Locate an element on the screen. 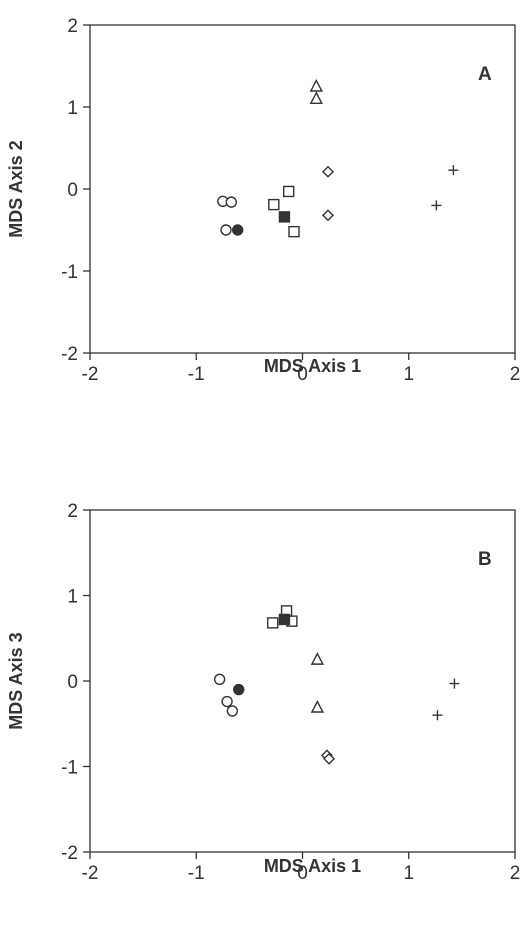 This screenshot has height=926, width=529. y-axis-title: MDS Axis 2 is located at coordinates (16, 188).